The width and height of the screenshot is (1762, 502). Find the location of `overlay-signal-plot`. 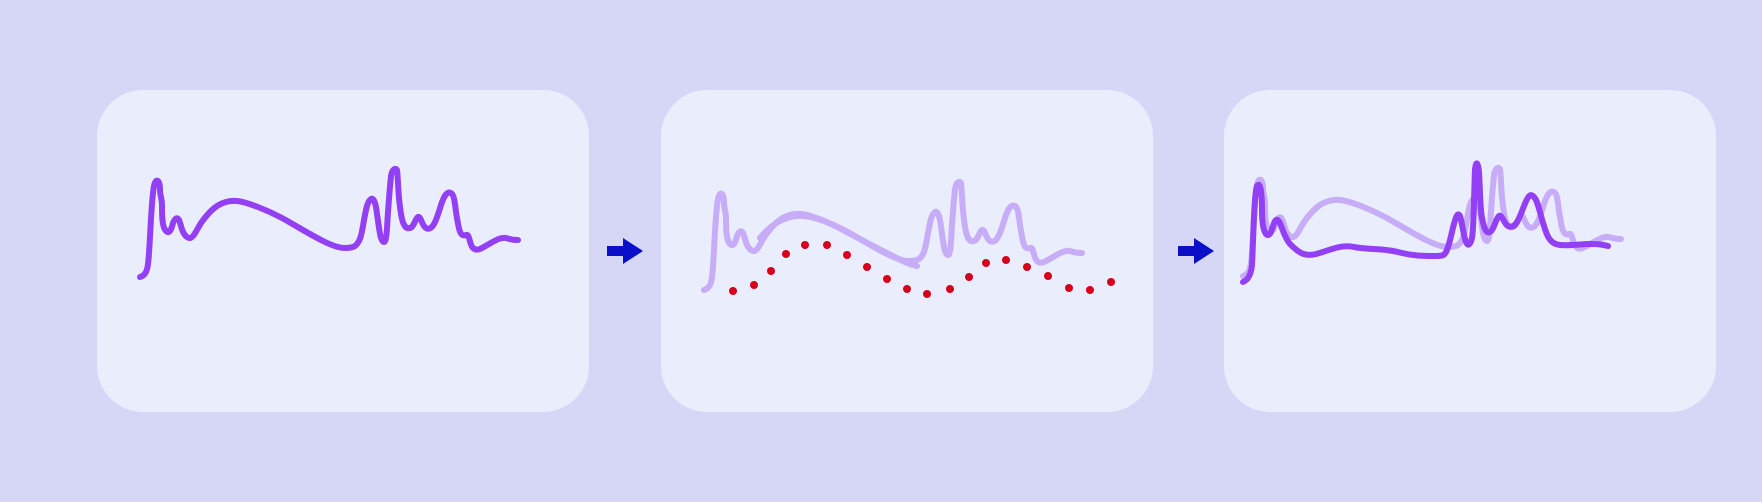

overlay-signal-plot is located at coordinates (1432, 222).